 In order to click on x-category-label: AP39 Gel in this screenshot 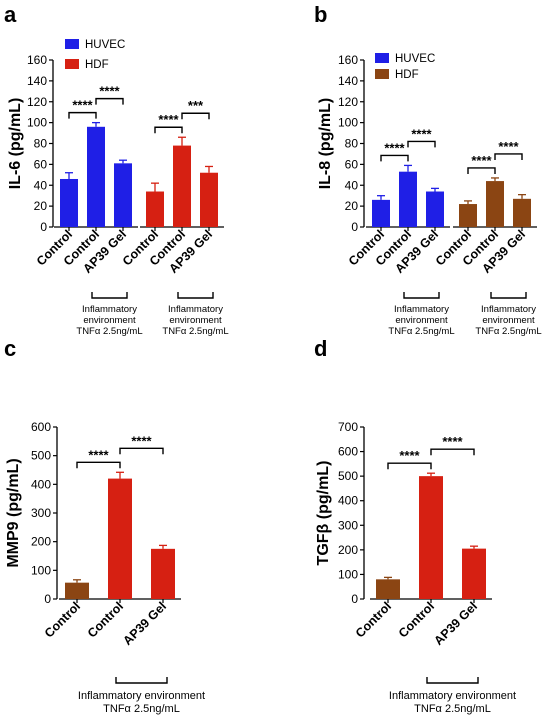, I will do `click(144, 623)`.